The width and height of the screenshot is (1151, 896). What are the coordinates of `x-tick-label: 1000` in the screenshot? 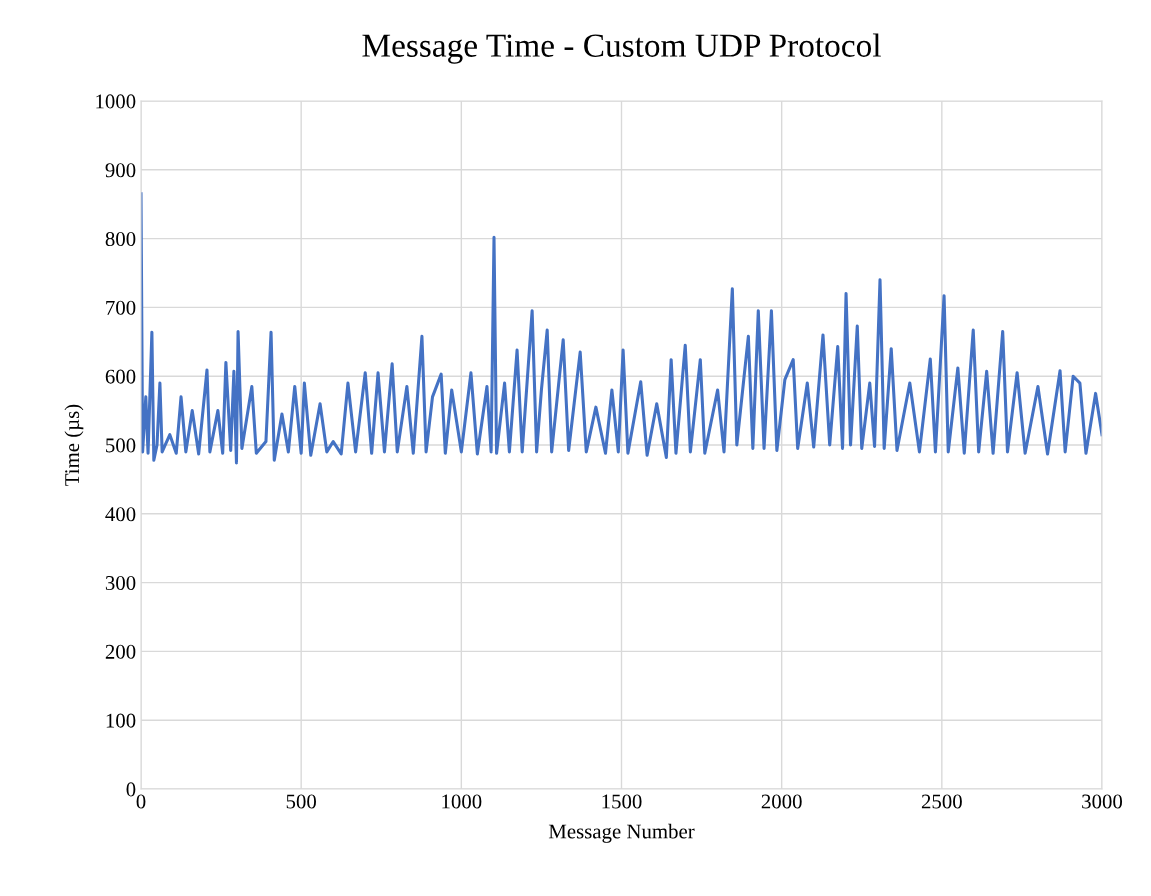 It's located at (462, 801).